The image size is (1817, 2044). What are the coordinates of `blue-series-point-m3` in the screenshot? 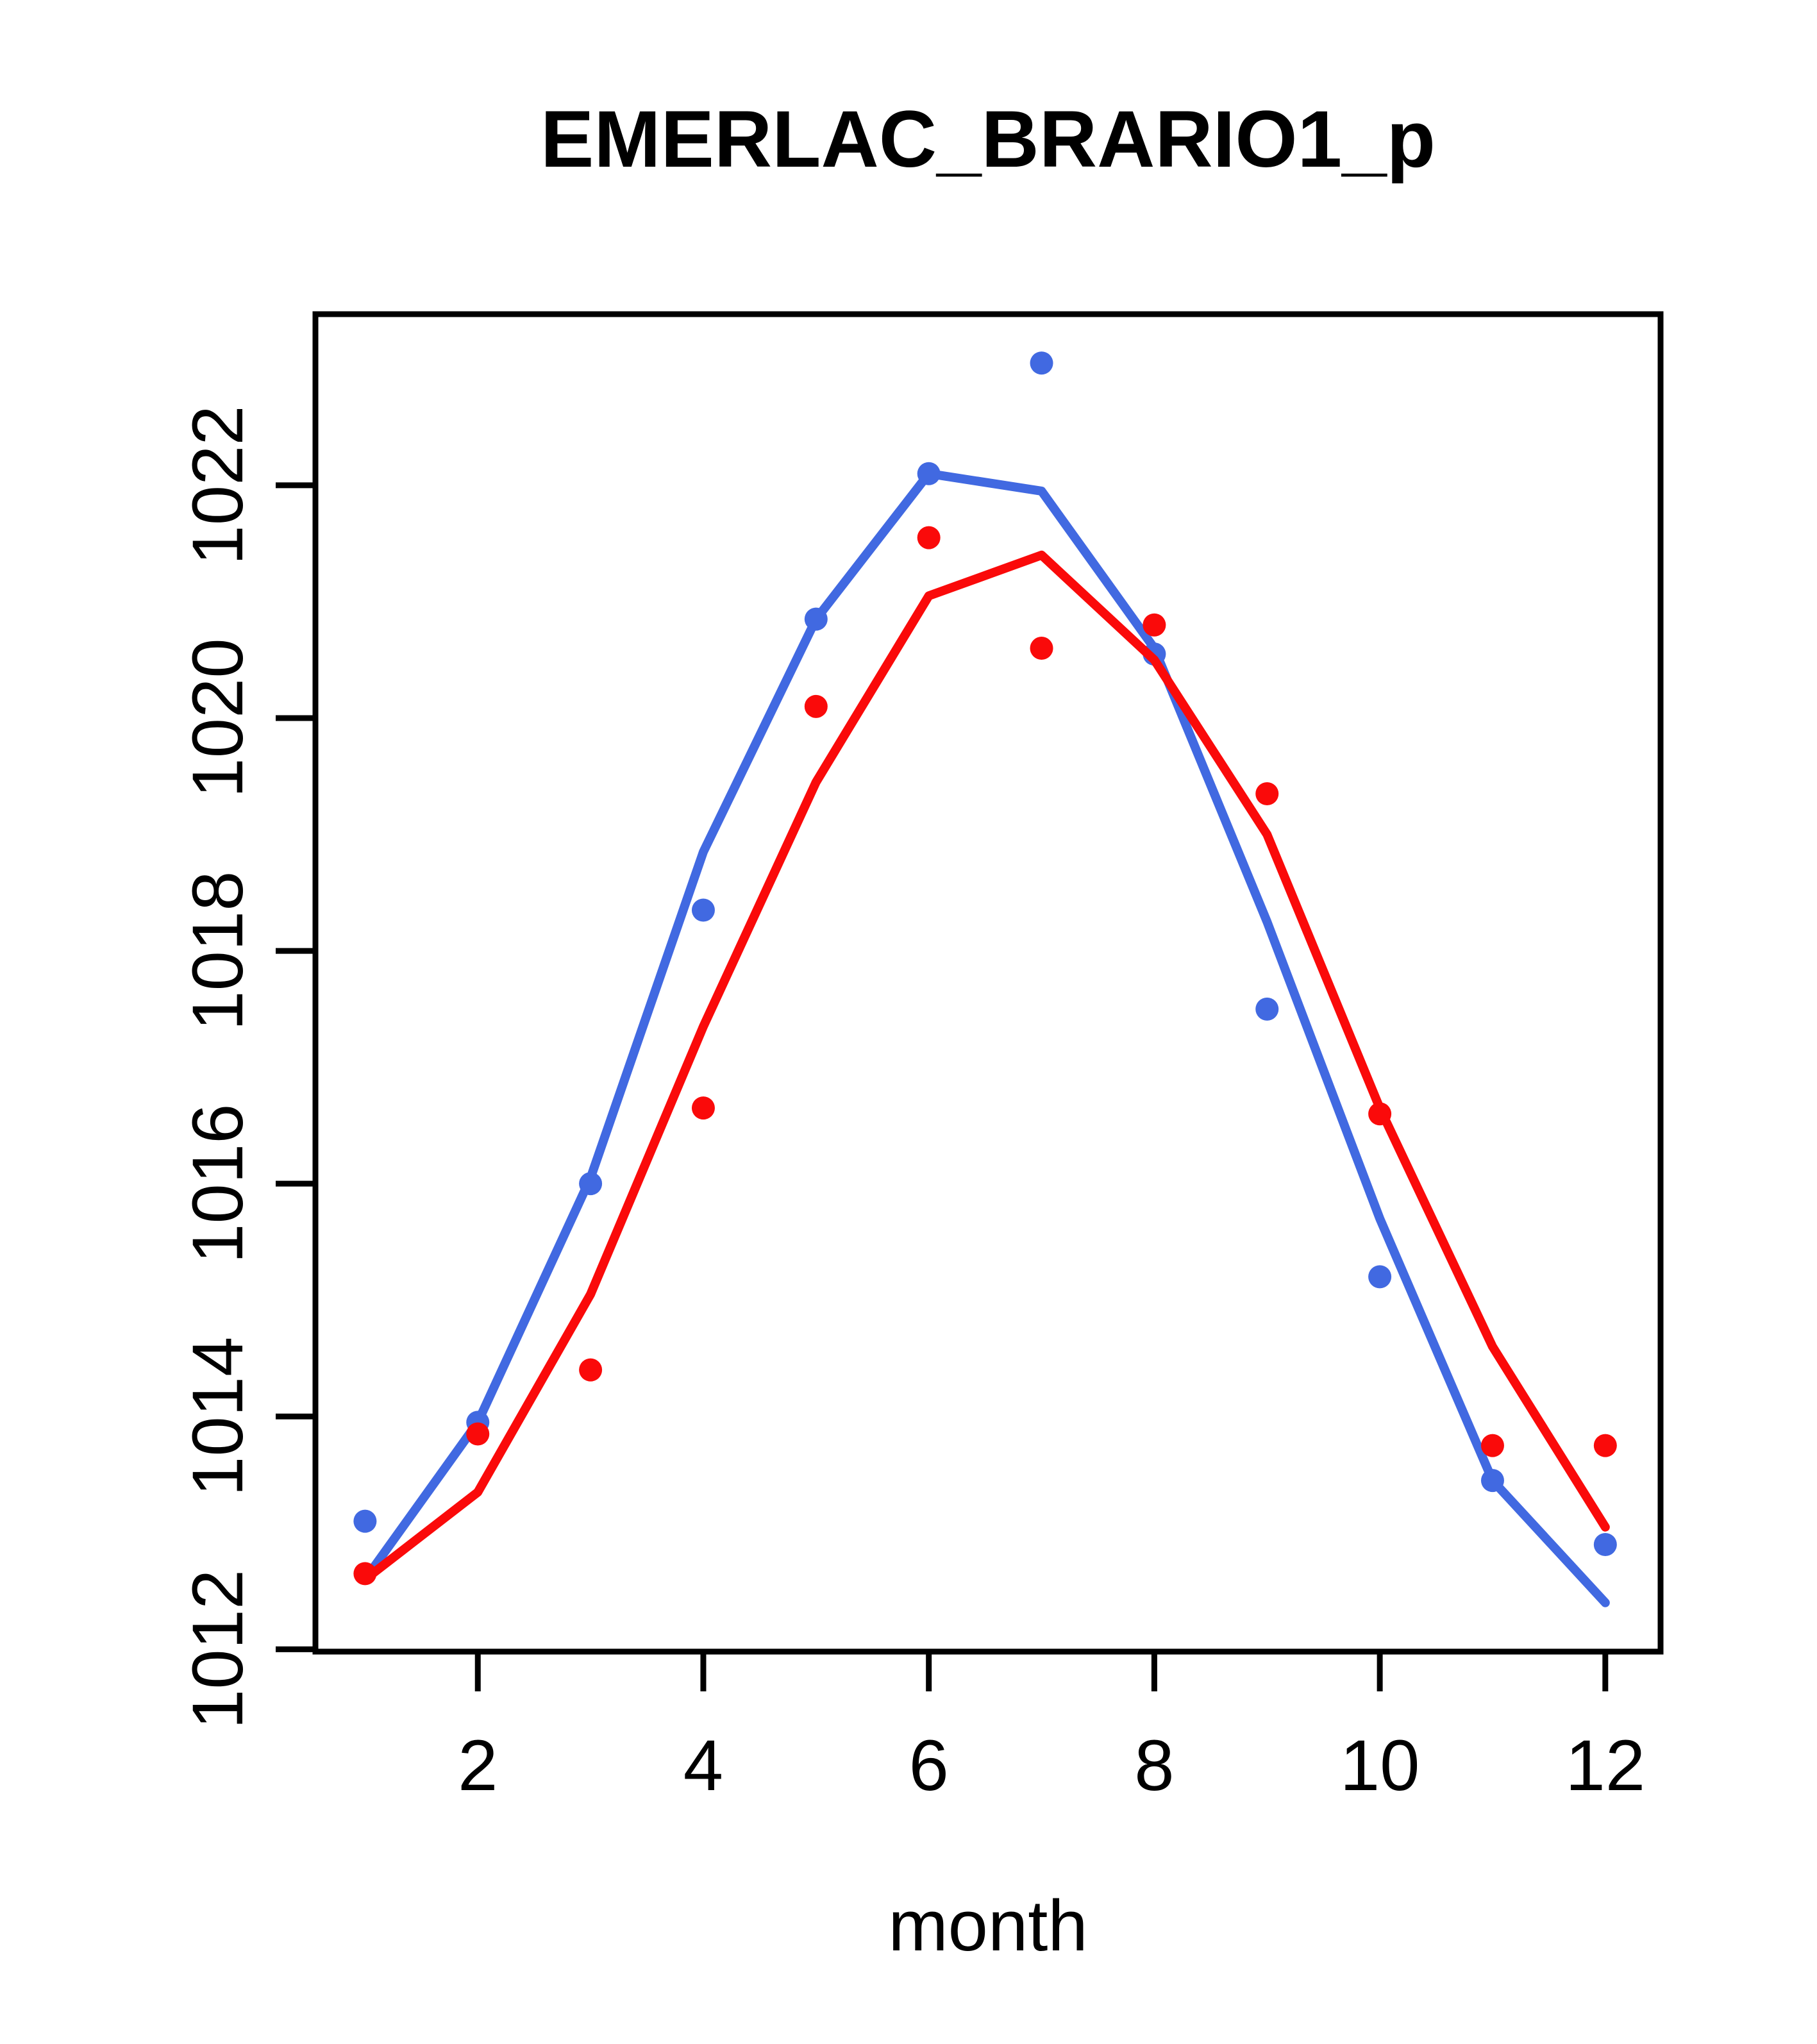 It's located at (591, 1184).